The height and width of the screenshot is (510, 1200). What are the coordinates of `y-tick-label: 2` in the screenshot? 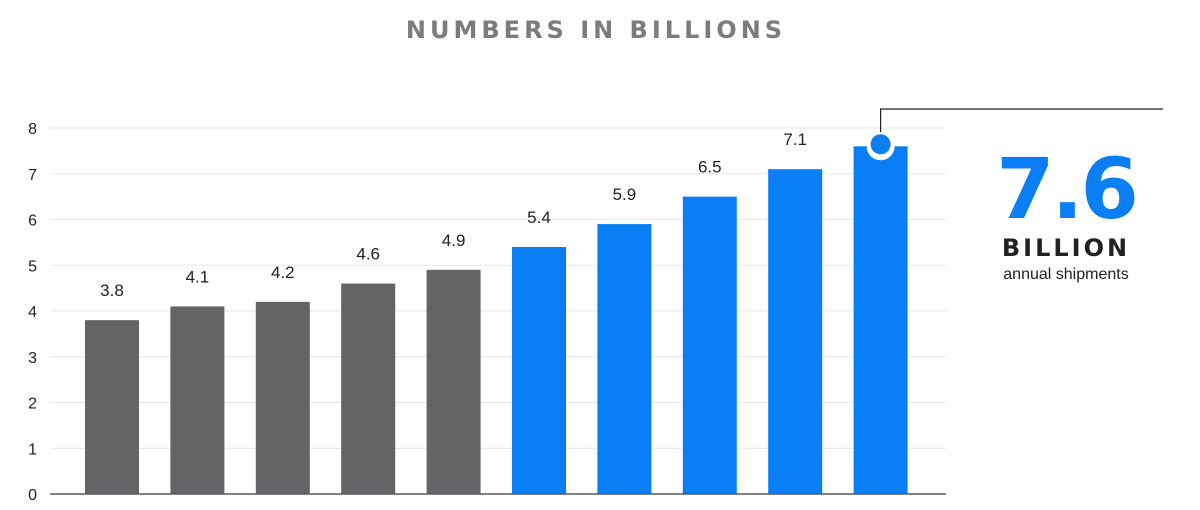 It's located at (32, 404).